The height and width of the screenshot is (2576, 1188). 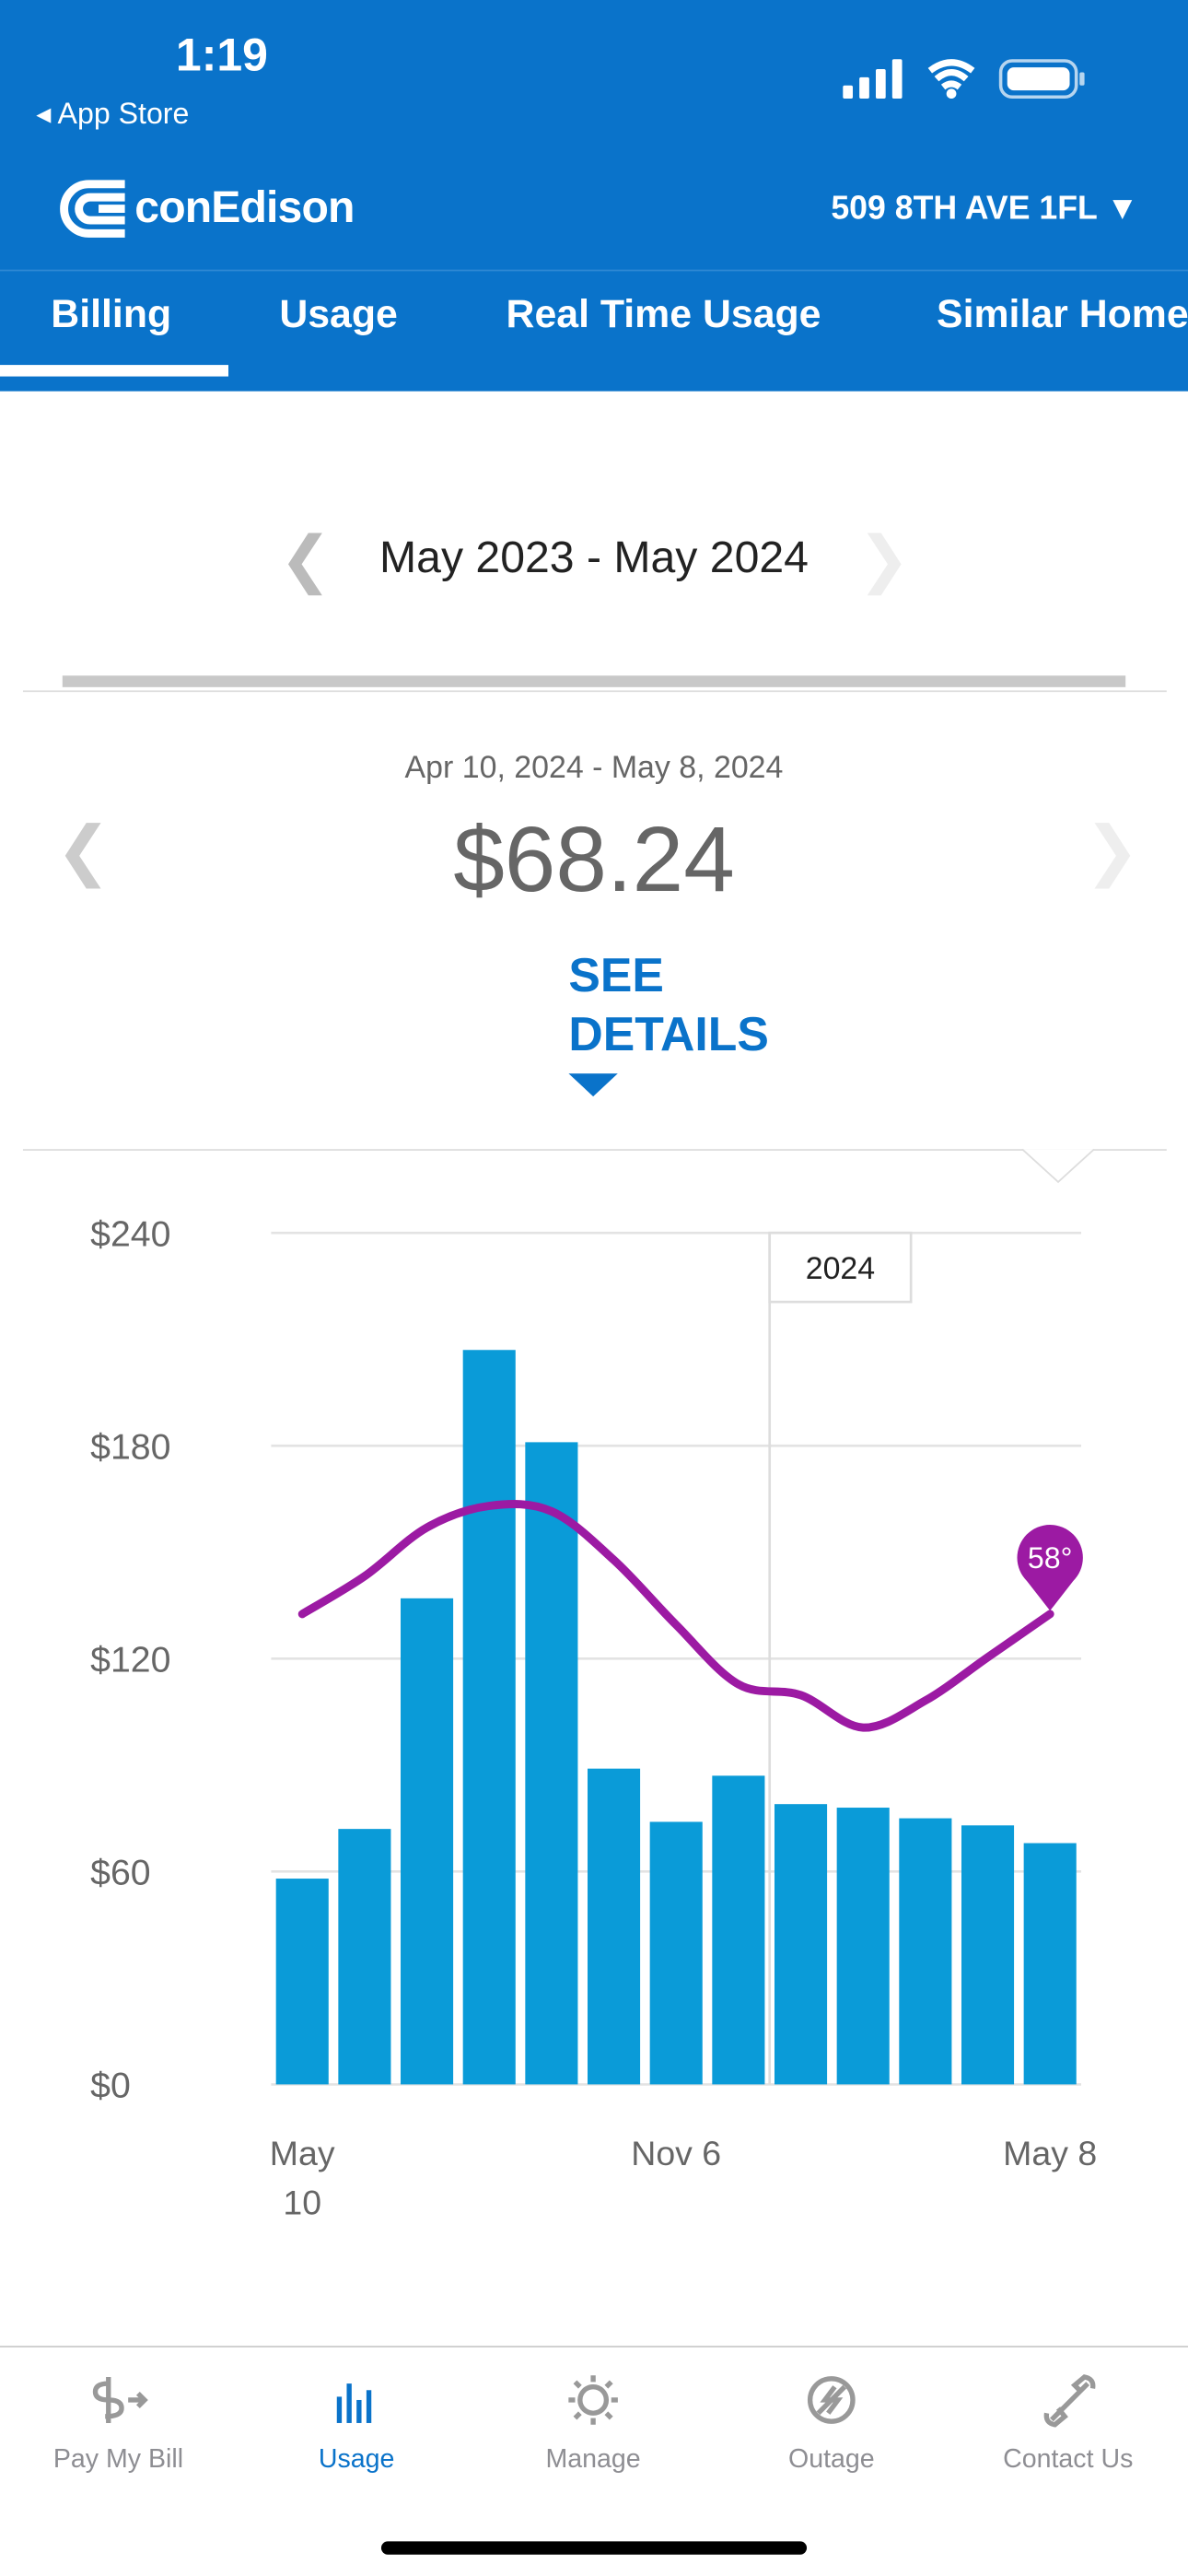 I want to click on prev-bill: ❮, so click(x=83, y=851).